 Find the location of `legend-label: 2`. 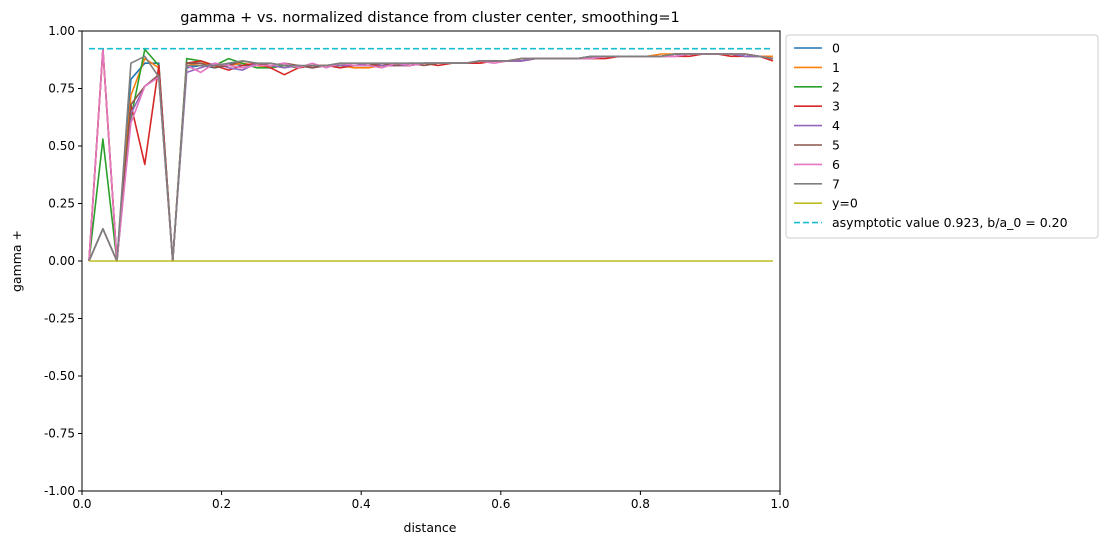

legend-label: 2 is located at coordinates (836, 86).